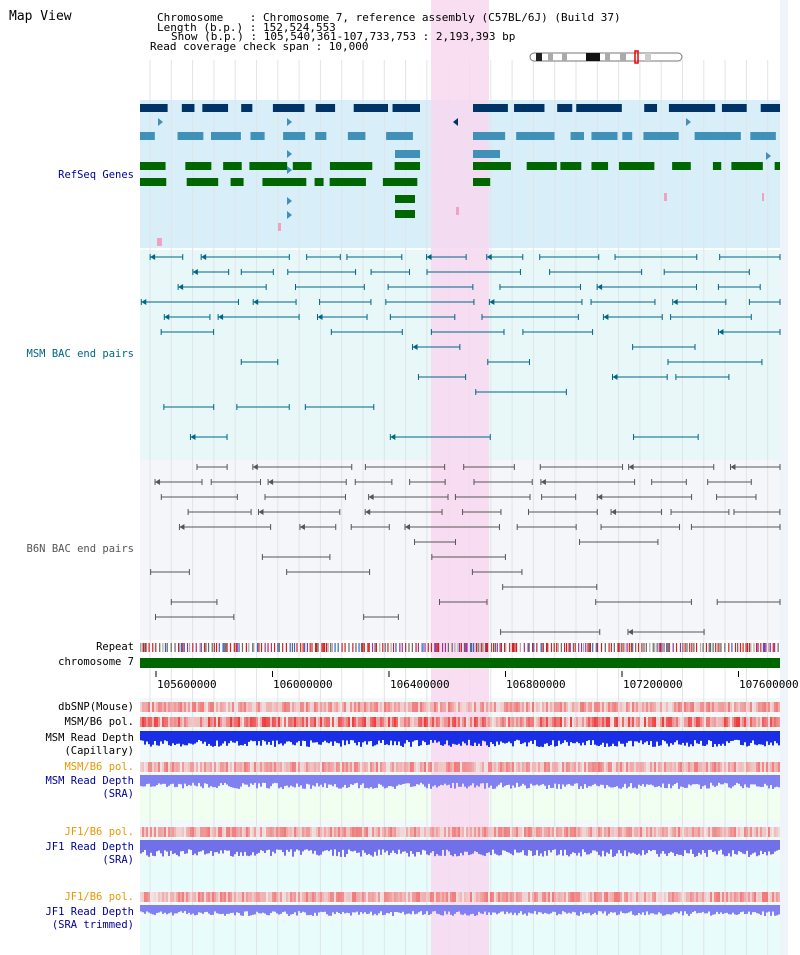 Image resolution: width=800 pixels, height=955 pixels. What do you see at coordinates (96, 662) in the screenshot?
I see `track-label-chromosome: chromosome 7` at bounding box center [96, 662].